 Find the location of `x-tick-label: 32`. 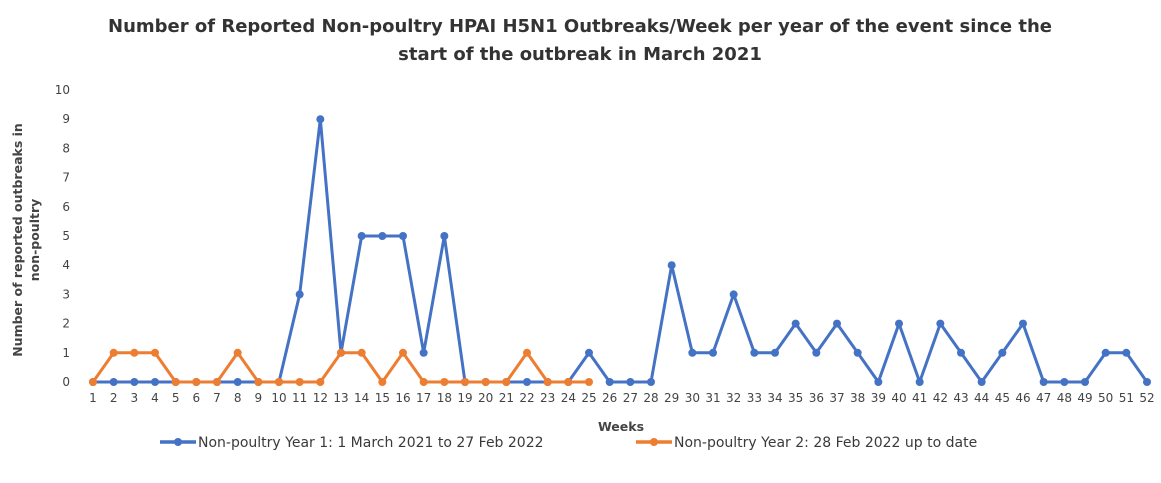

x-tick-label: 32 is located at coordinates (733, 398).